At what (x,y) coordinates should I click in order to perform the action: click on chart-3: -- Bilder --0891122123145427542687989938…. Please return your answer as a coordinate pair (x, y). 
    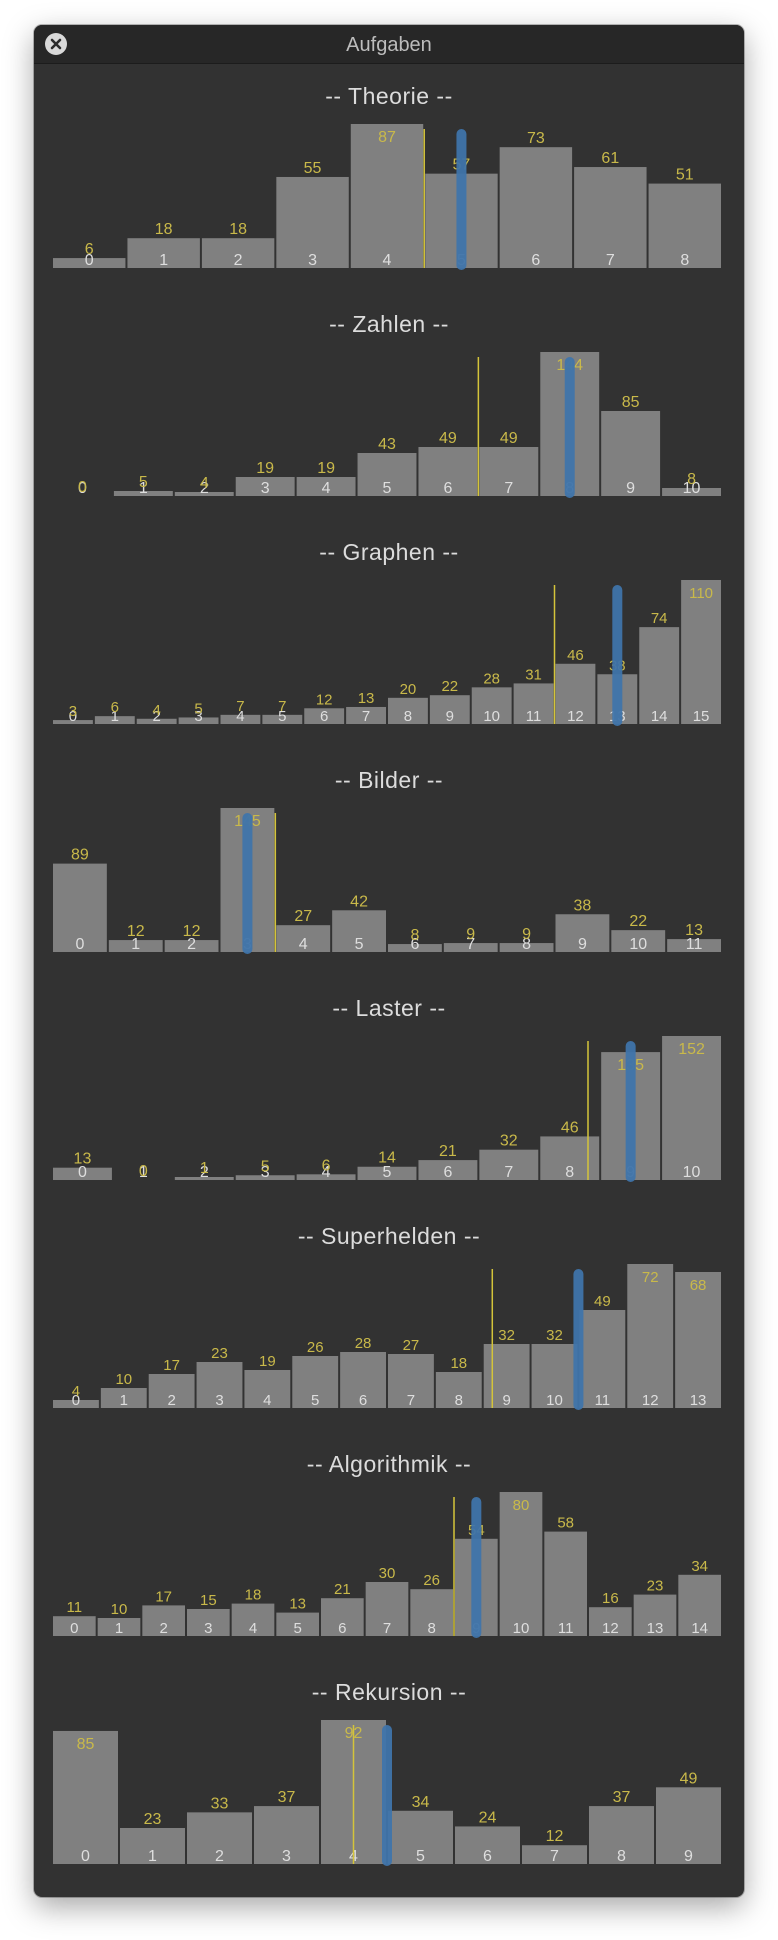
    Looking at the image, I should click on (389, 881).